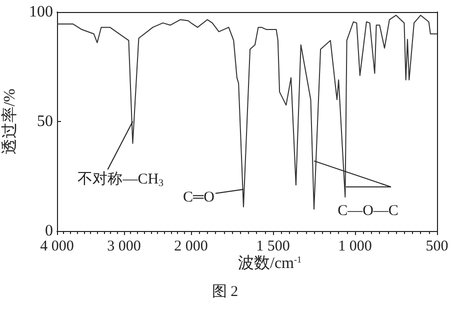 The image size is (450, 309). Describe the element at coordinates (45, 121) in the screenshot. I see `y-tick-label: 50` at that location.